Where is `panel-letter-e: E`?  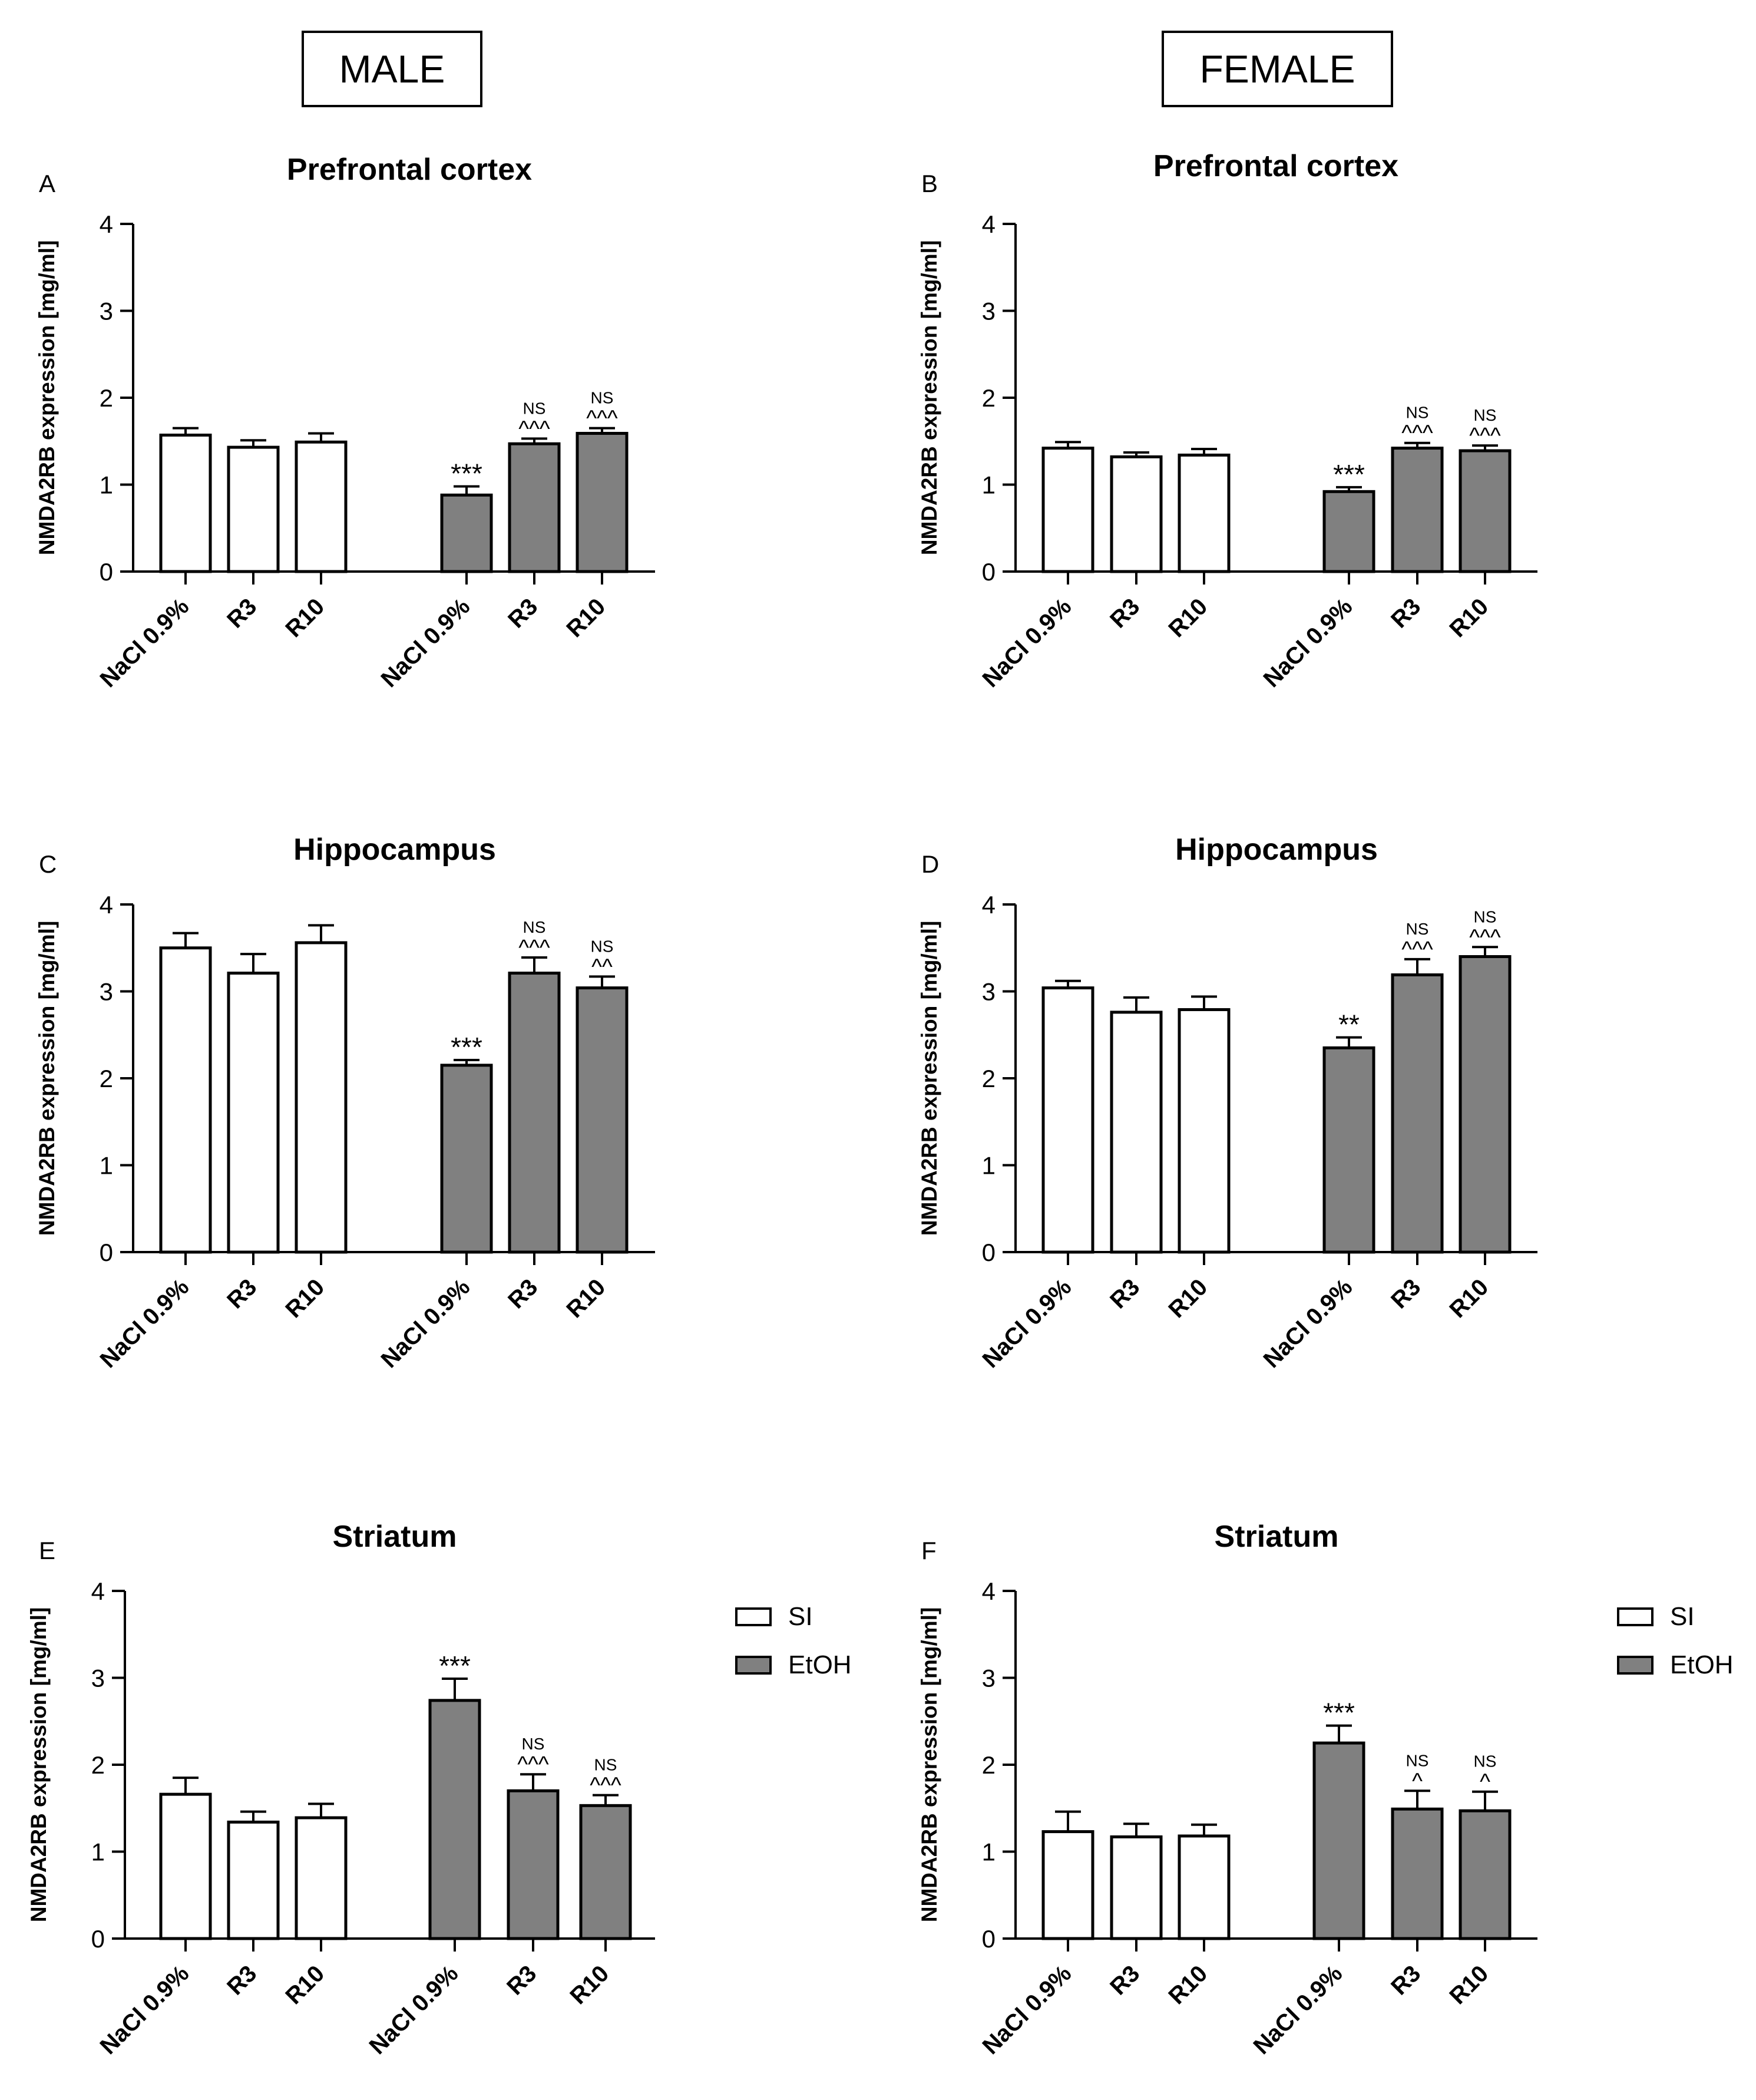 panel-letter-e: E is located at coordinates (47, 1550).